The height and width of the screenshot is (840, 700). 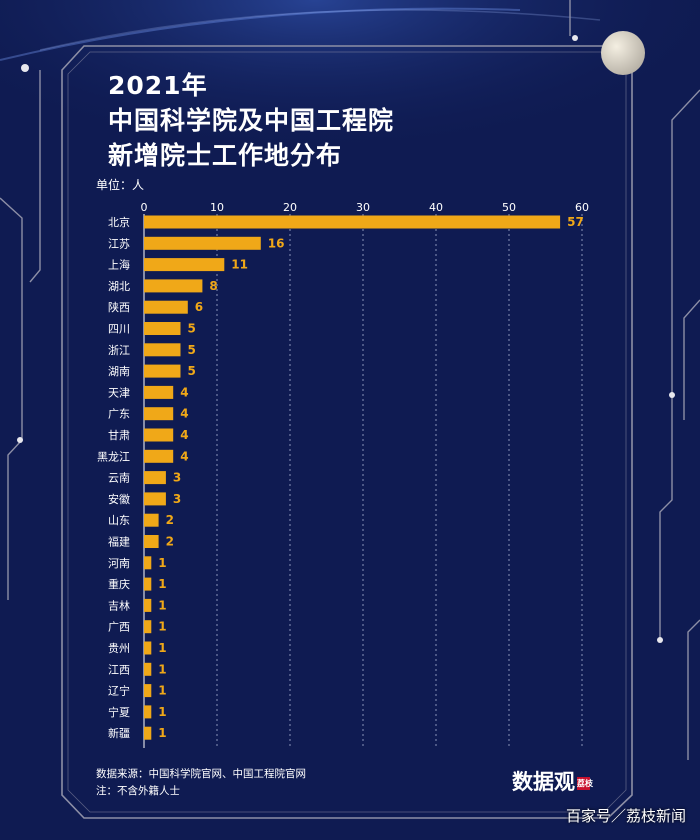 I want to click on category-label: 贵州, so click(x=119, y=648).